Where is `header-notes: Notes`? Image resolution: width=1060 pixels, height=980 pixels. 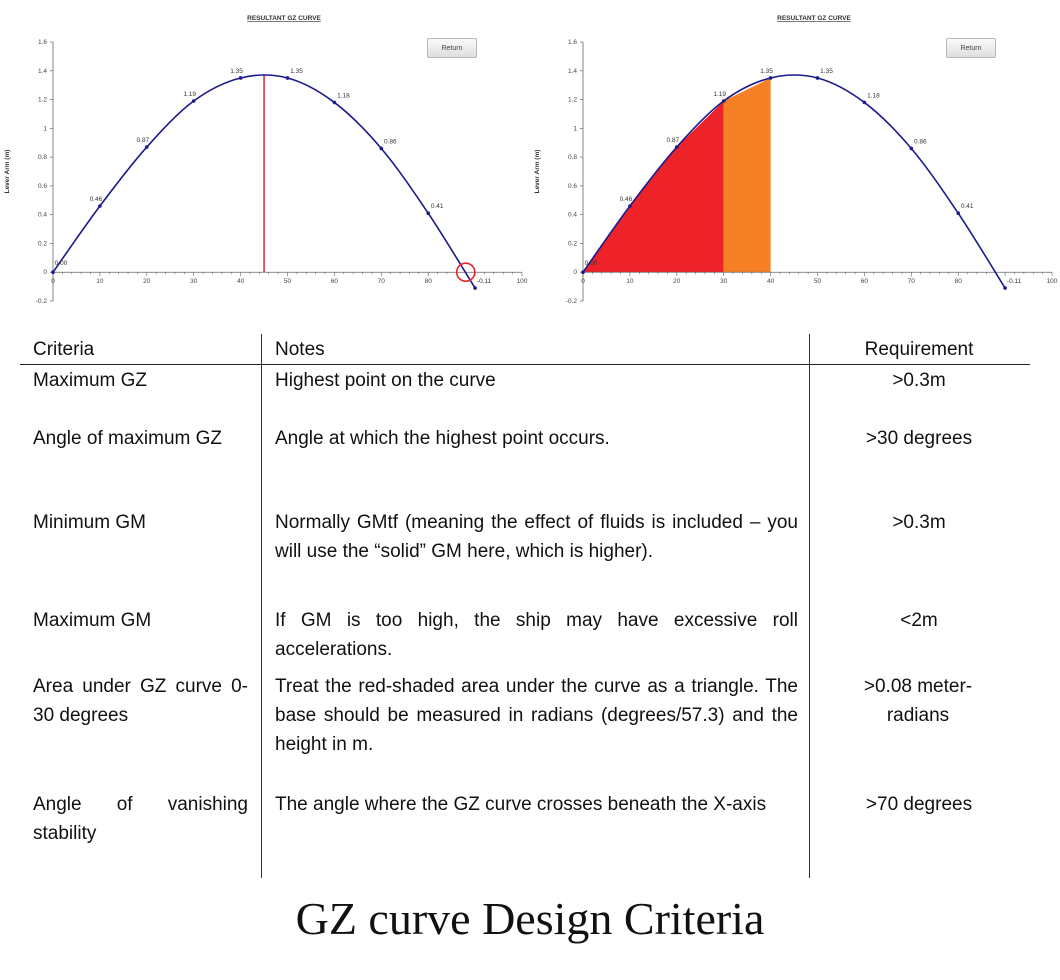
header-notes: Notes is located at coordinates (300, 349).